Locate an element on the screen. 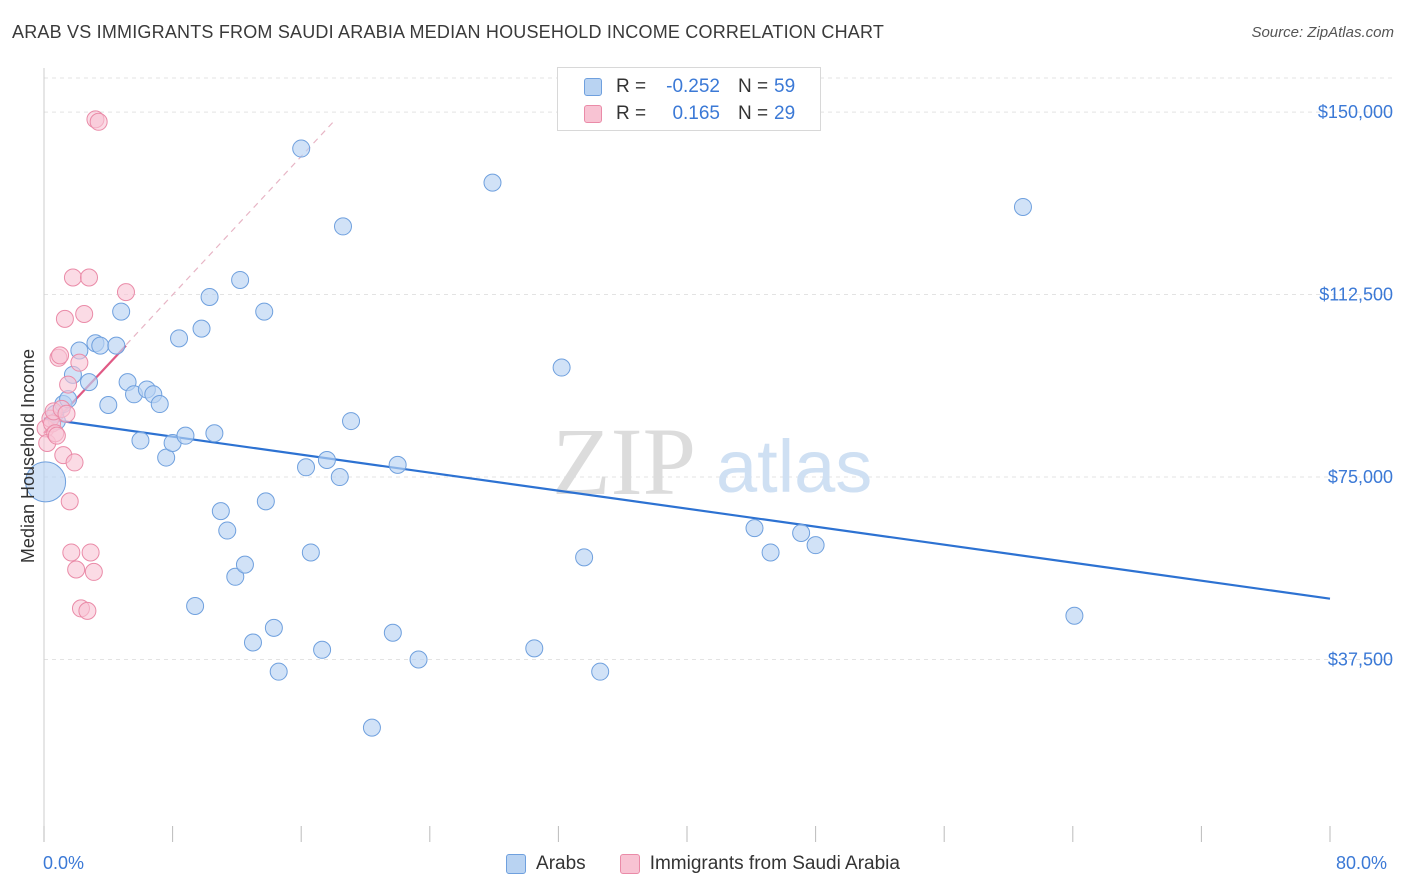 This screenshot has width=1406, height=892. y-axis-label: Median Household Income is located at coordinates (28, 456).